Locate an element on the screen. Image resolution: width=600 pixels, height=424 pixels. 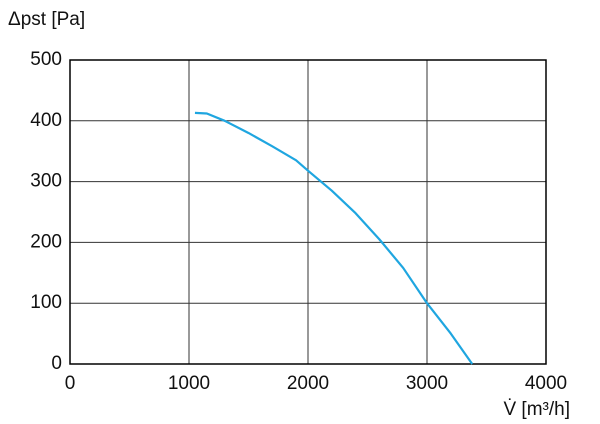
y-tick-label: 200 is located at coordinates (46, 241).